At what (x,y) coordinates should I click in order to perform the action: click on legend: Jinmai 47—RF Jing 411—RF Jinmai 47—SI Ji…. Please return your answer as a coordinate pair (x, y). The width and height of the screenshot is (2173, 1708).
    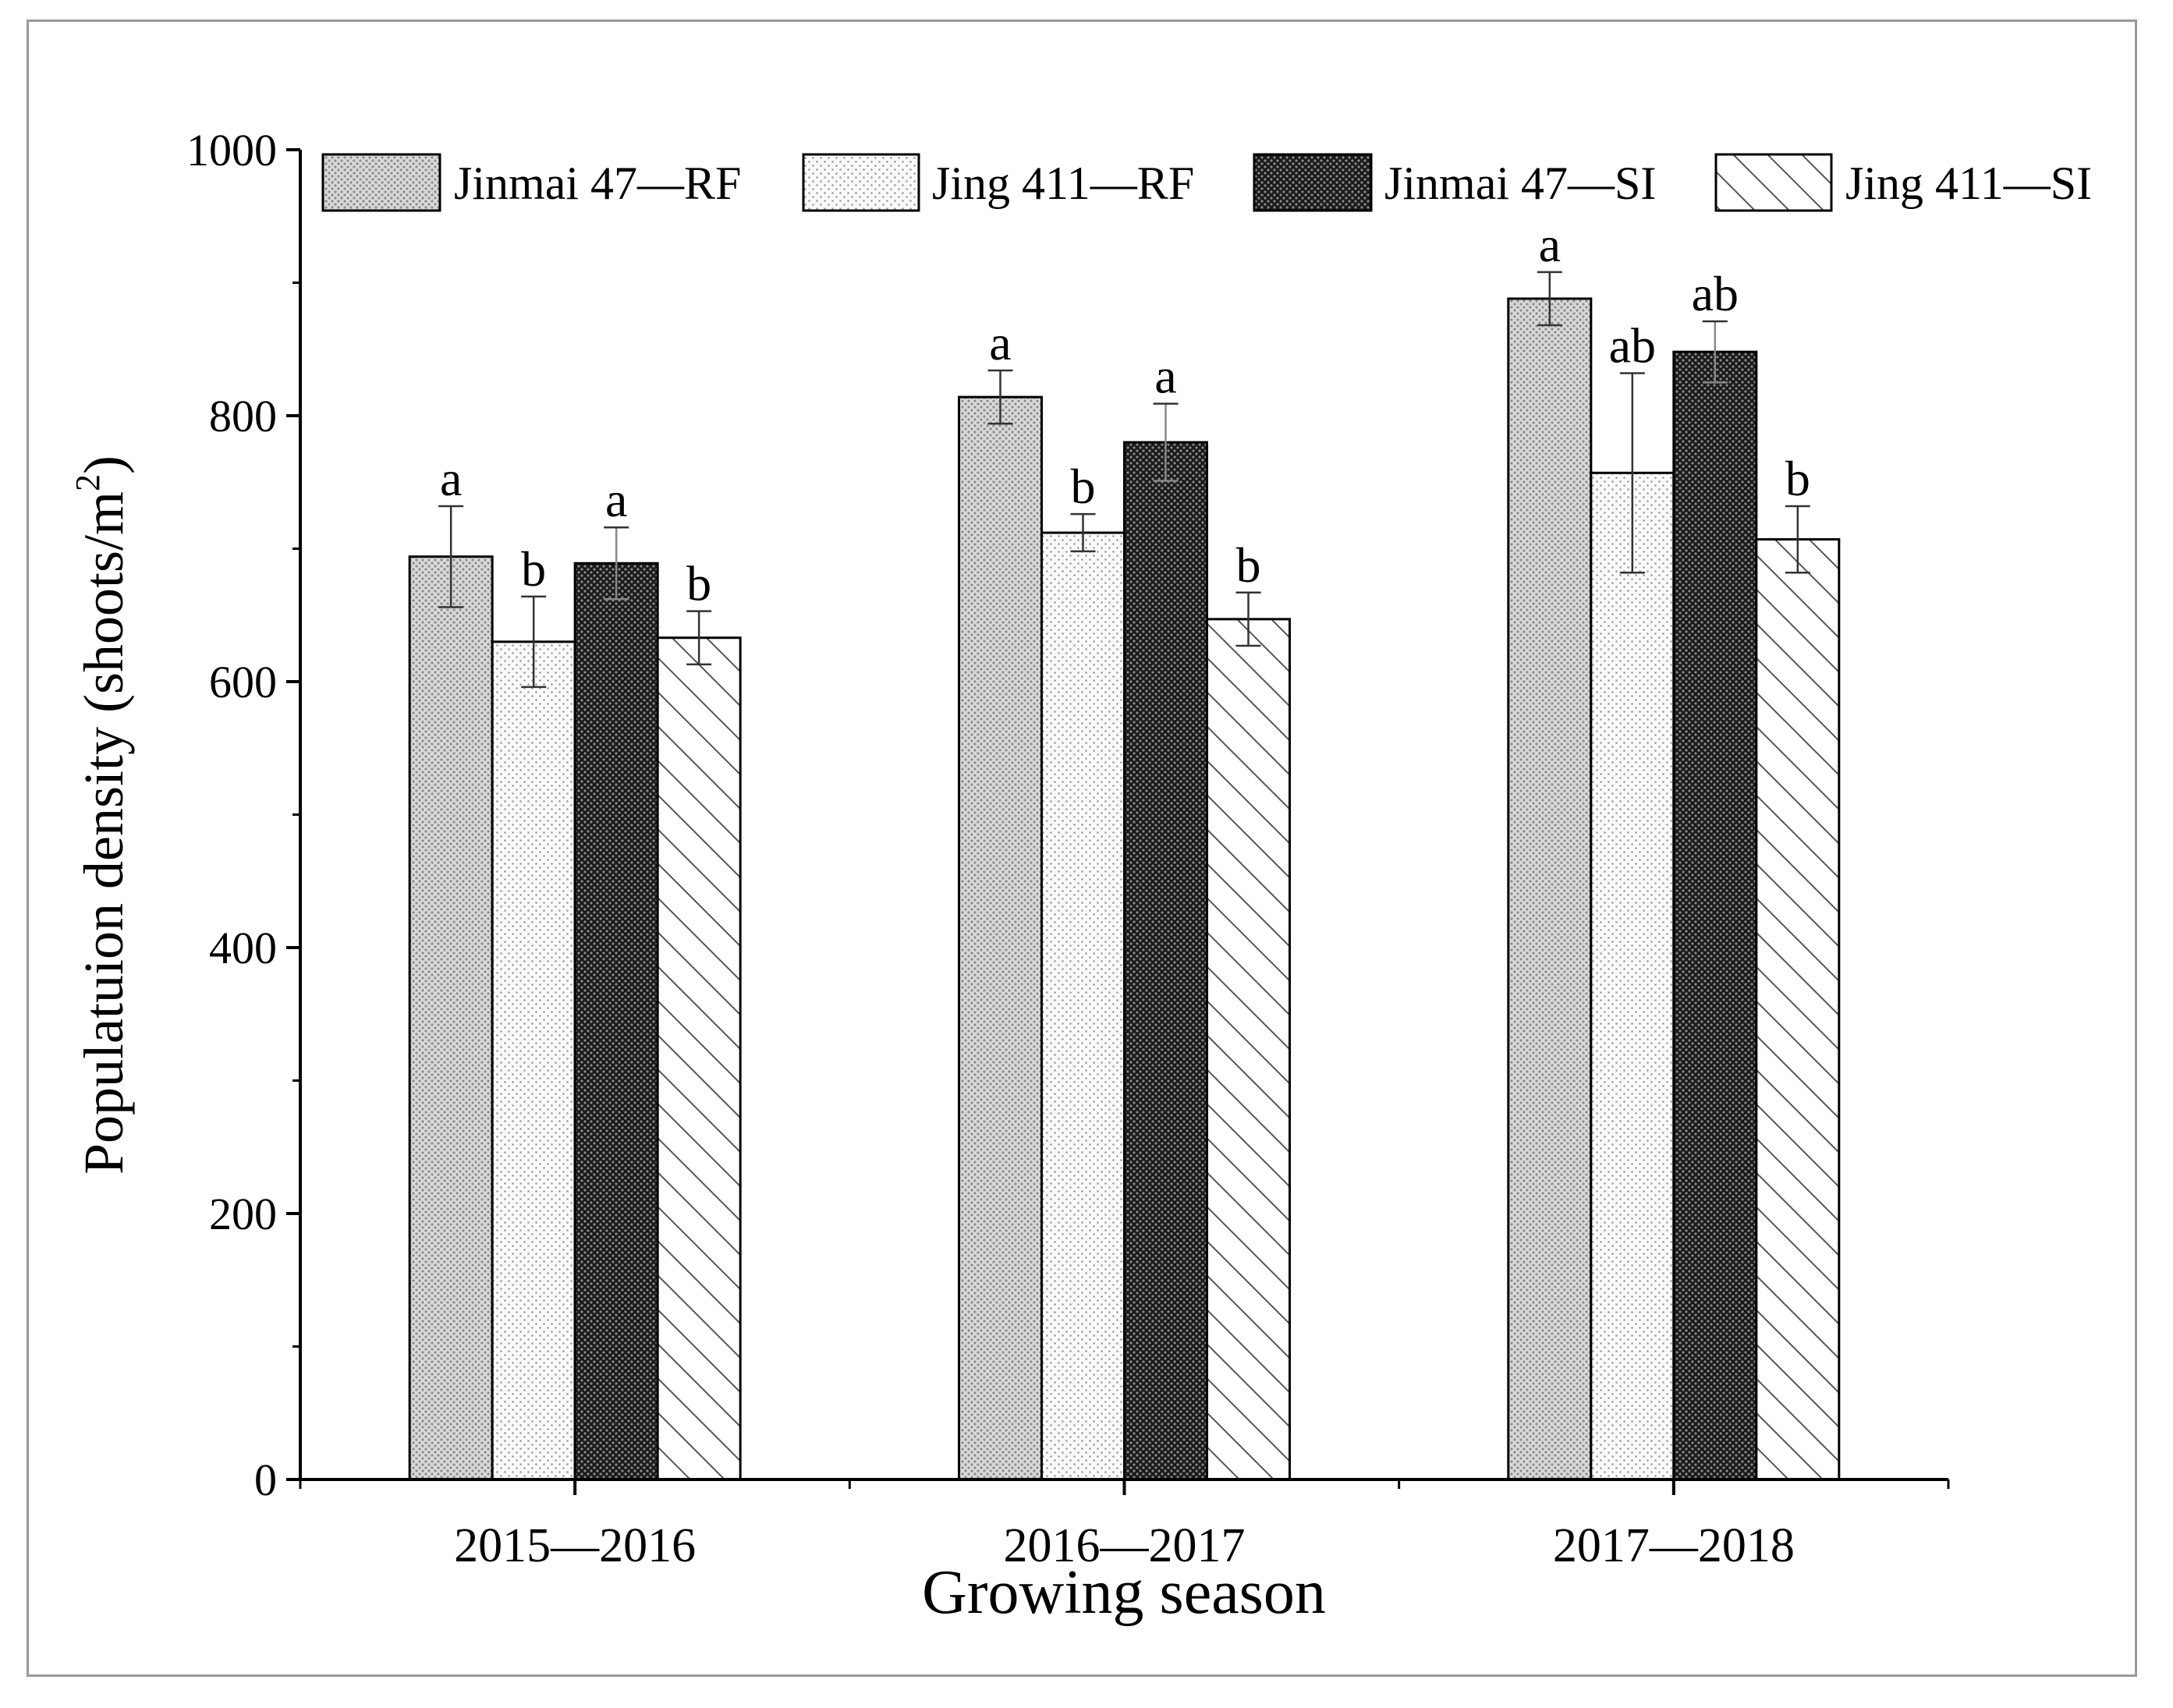
    Looking at the image, I should click on (1206, 182).